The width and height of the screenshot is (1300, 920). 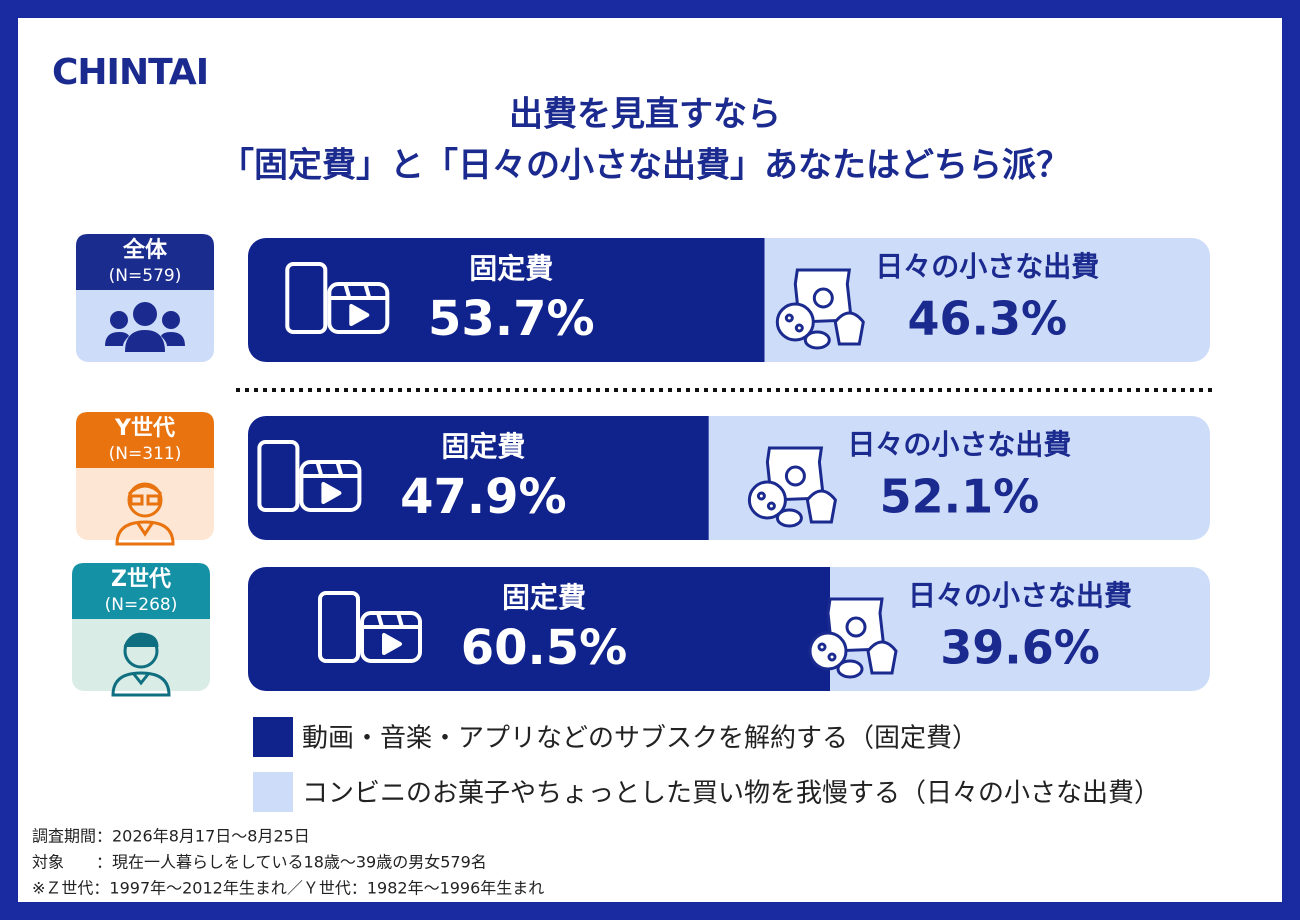 I want to click on group-label: Y世代, so click(x=144, y=428).